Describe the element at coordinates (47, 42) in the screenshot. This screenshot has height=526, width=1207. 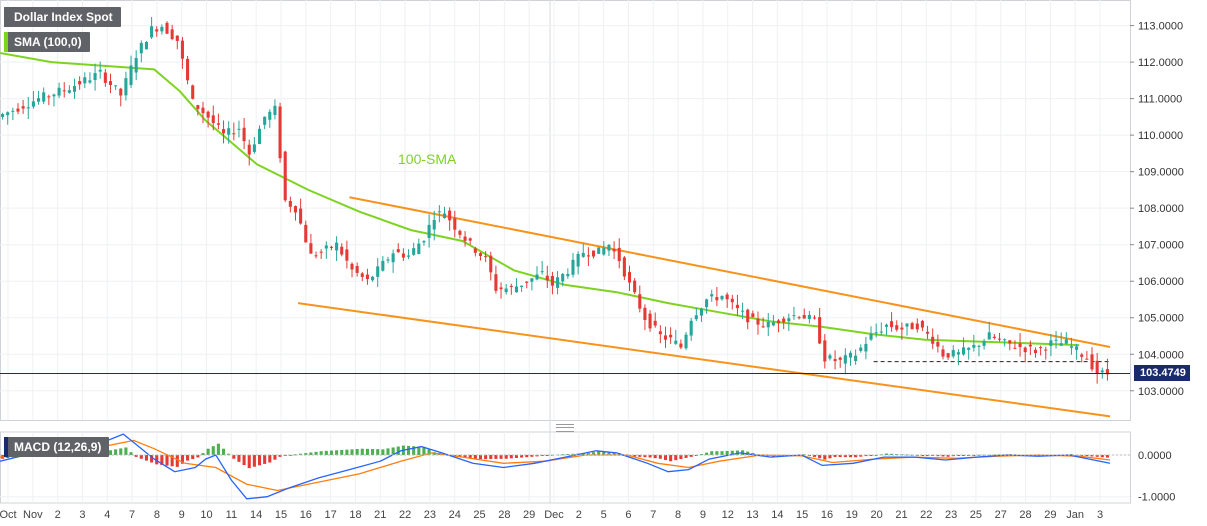
I see `sma-indicator-badge: SMA (100,0)` at that location.